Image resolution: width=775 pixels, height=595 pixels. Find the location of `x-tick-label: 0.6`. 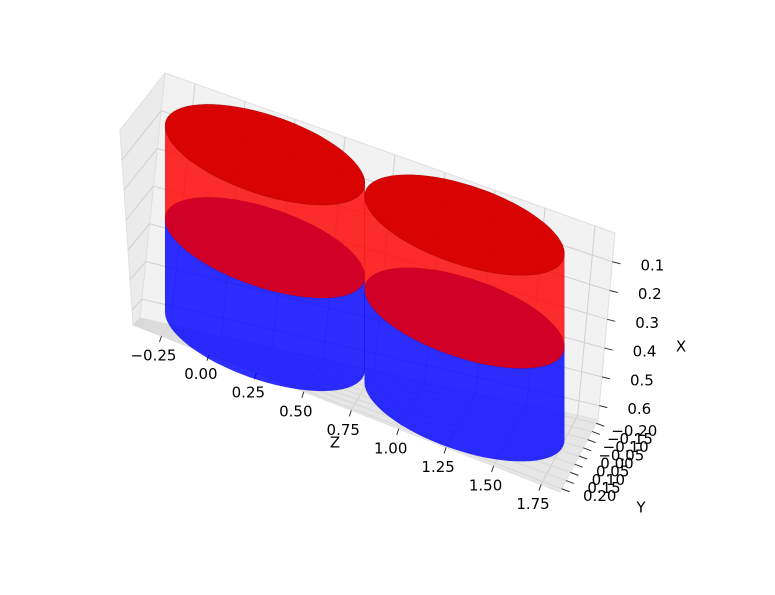

x-tick-label: 0.6 is located at coordinates (639, 409).